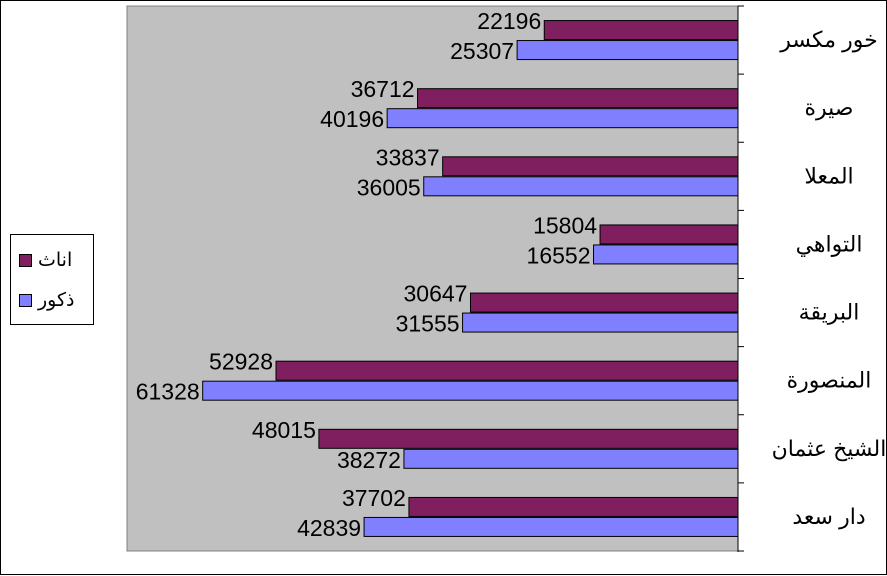  I want to click on category-label: البريقة, so click(829, 312).